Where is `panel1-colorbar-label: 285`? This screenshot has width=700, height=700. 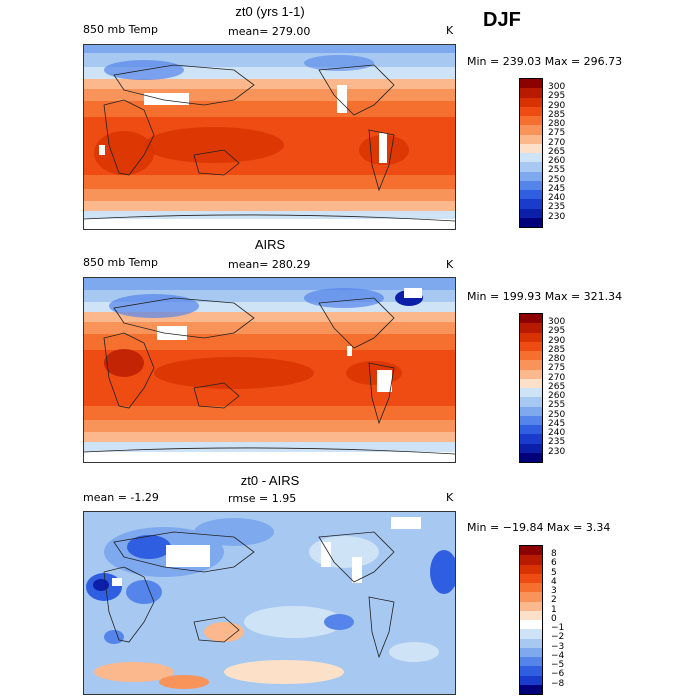 panel1-colorbar-label: 285 is located at coordinates (557, 114).